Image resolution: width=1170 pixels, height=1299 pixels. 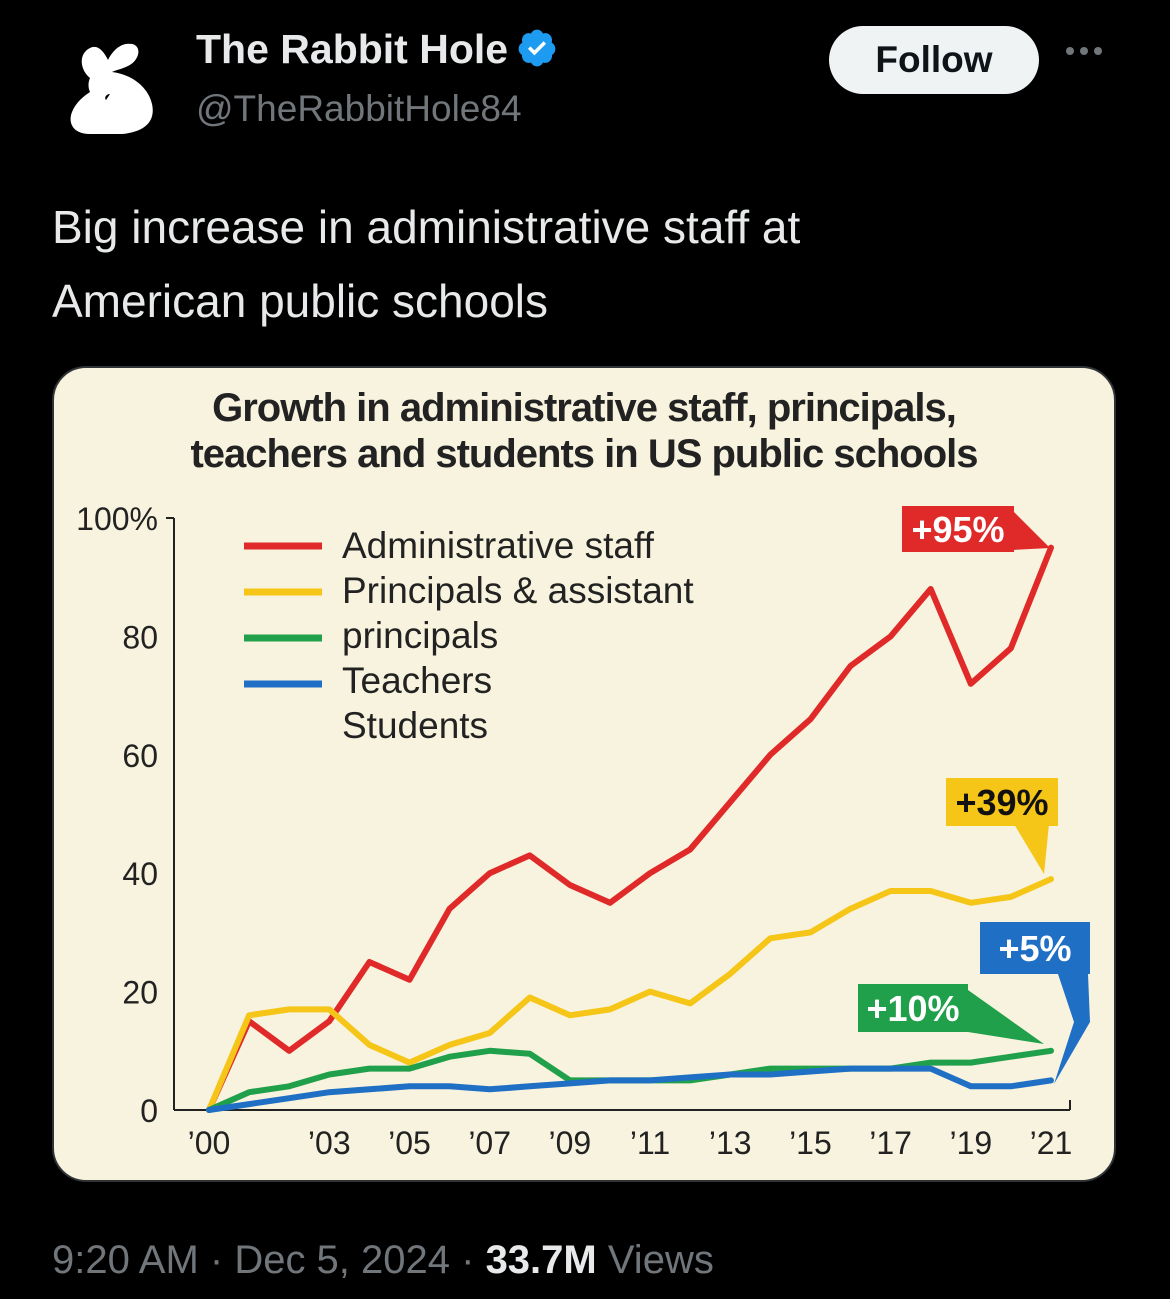 What do you see at coordinates (541, 1260) in the screenshot?
I see `views-count: 33.7M` at bounding box center [541, 1260].